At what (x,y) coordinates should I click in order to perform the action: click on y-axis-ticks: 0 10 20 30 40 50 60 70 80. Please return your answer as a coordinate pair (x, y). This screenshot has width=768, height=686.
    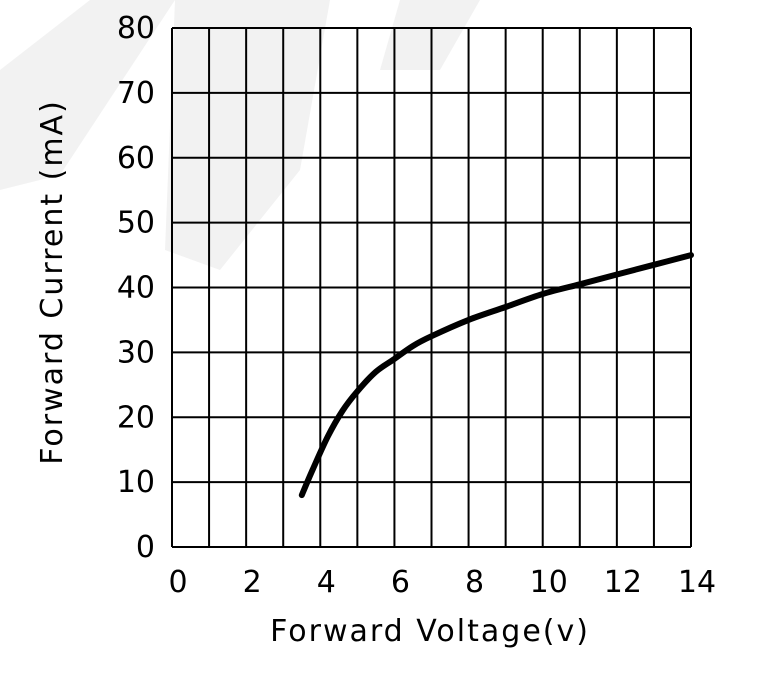
    Looking at the image, I should click on (136, 288).